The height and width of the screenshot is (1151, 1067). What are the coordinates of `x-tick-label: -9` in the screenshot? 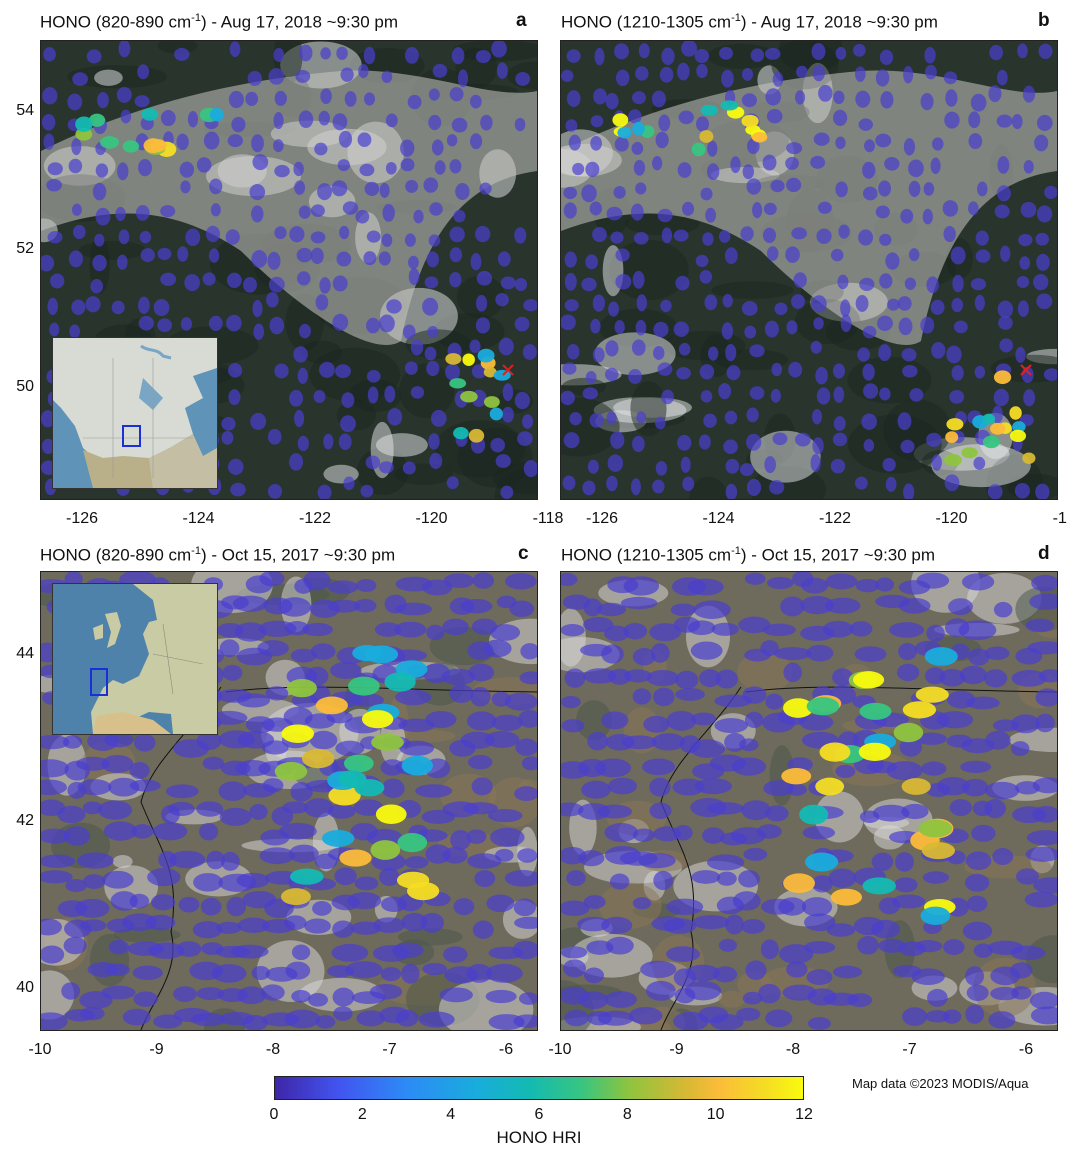 It's located at (156, 1049).